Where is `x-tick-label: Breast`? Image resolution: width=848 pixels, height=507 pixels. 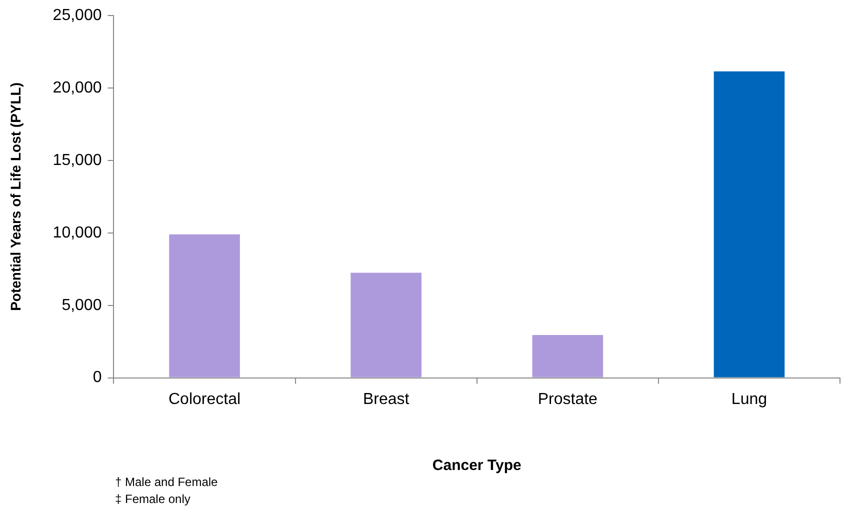
x-tick-label: Breast is located at coordinates (386, 399).